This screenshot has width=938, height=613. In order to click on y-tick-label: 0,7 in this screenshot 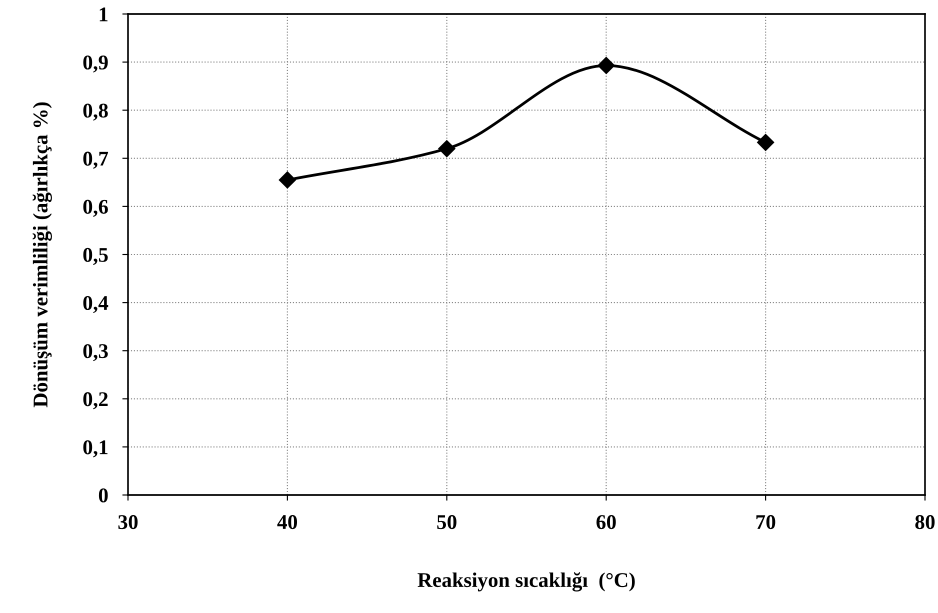, I will do `click(95, 160)`.